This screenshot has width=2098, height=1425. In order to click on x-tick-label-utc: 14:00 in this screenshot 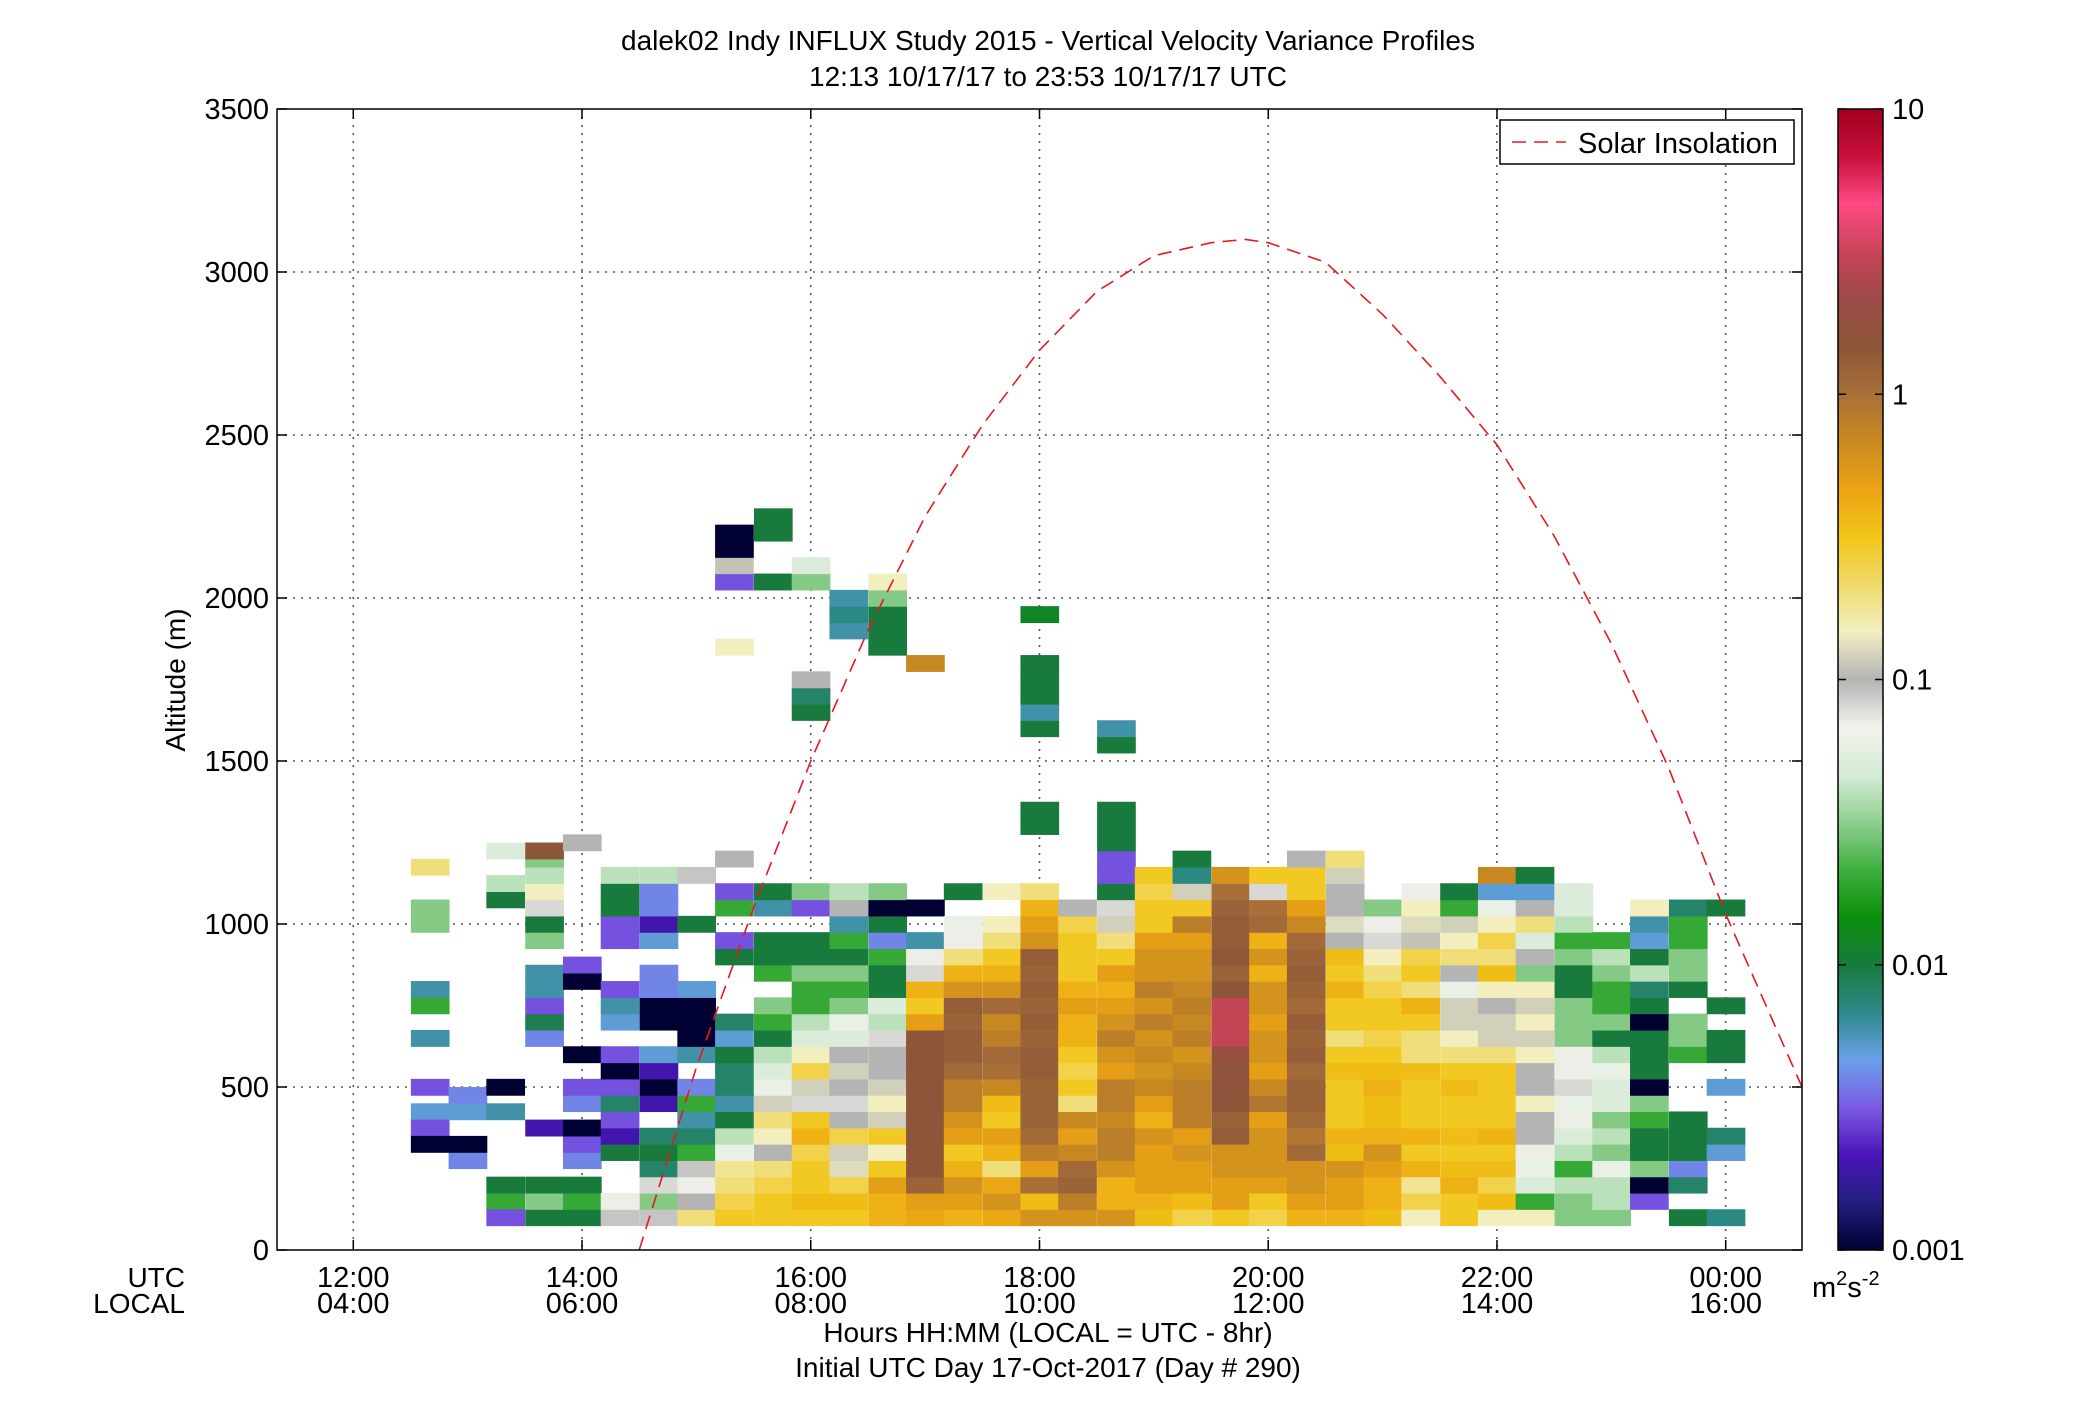, I will do `click(582, 1278)`.